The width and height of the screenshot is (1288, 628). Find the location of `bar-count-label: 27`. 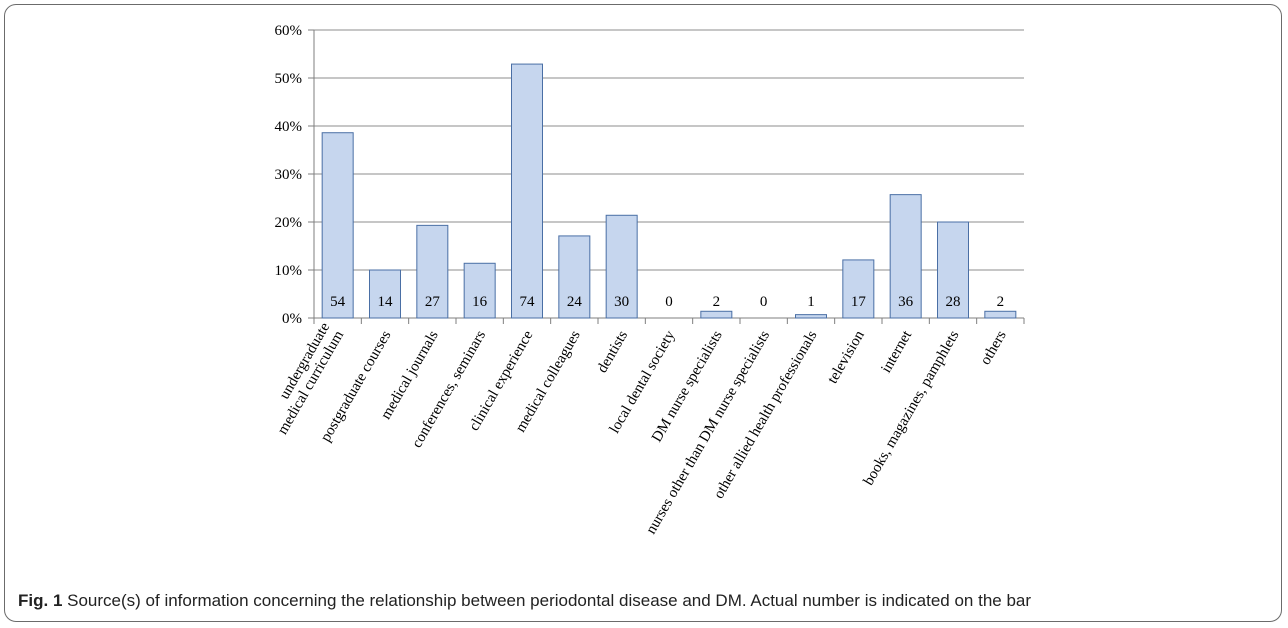

bar-count-label: 27 is located at coordinates (433, 302).